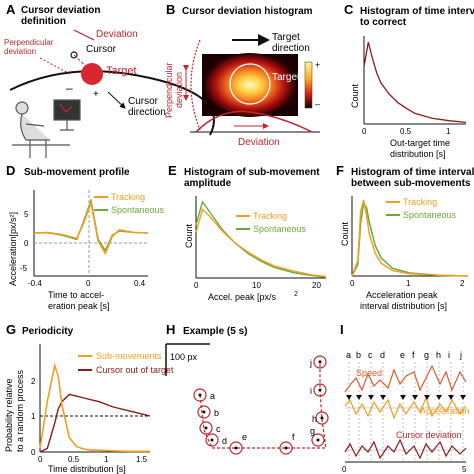 This screenshot has height=474, width=474. Describe the element at coordinates (140, 283) in the screenshot. I see `d-xtick-2: 0.4` at that location.